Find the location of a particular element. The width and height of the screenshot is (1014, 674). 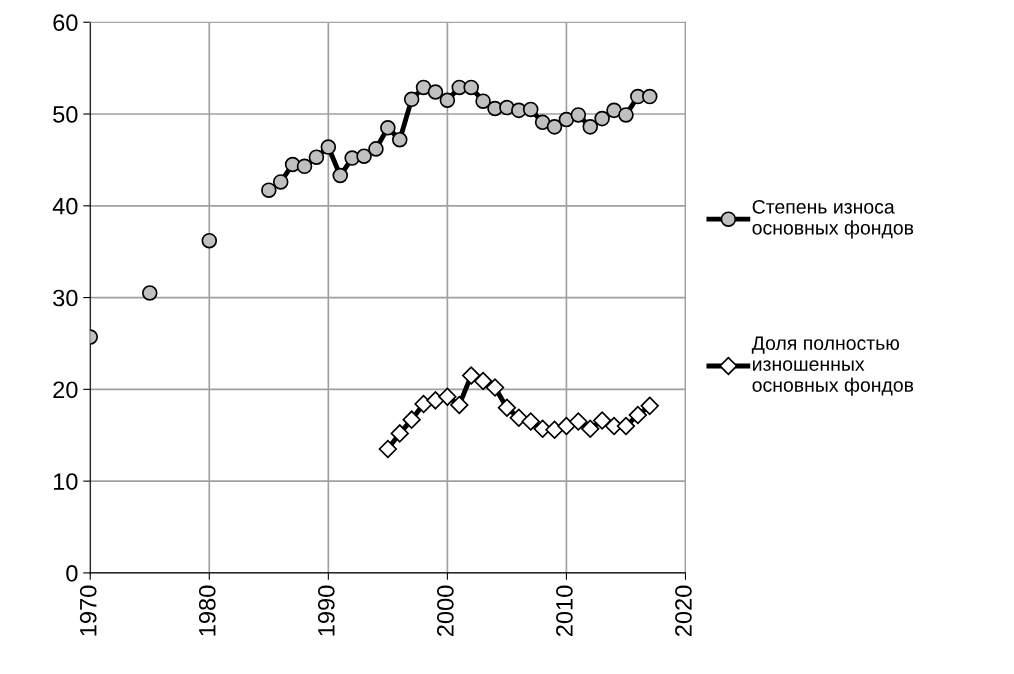

y-tick-label: 0 is located at coordinates (72, 573).